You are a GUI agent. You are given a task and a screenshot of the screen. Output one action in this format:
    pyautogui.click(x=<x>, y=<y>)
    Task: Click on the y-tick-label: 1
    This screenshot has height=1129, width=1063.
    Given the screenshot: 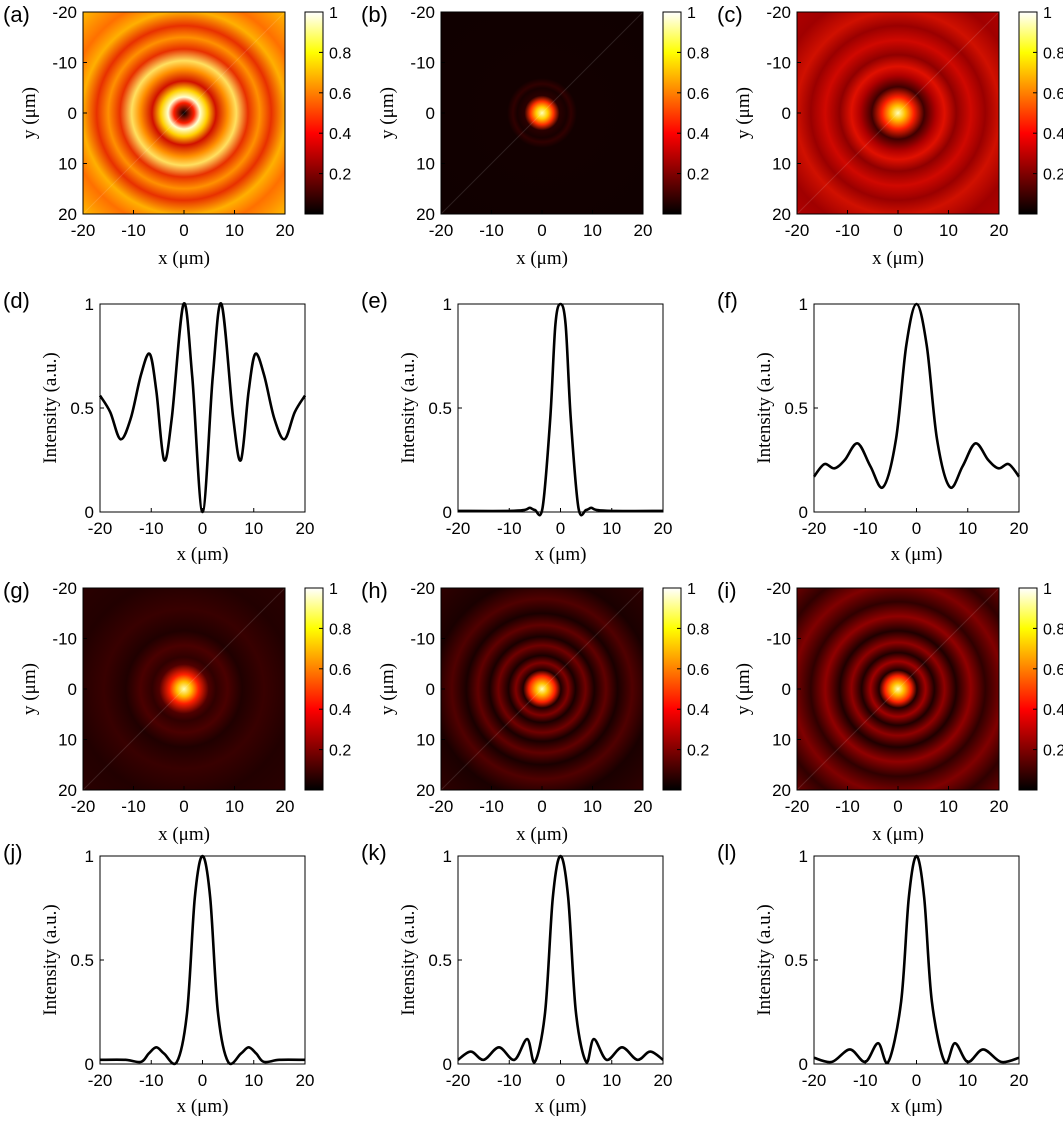 What is the action you would take?
    pyautogui.click(x=447, y=304)
    